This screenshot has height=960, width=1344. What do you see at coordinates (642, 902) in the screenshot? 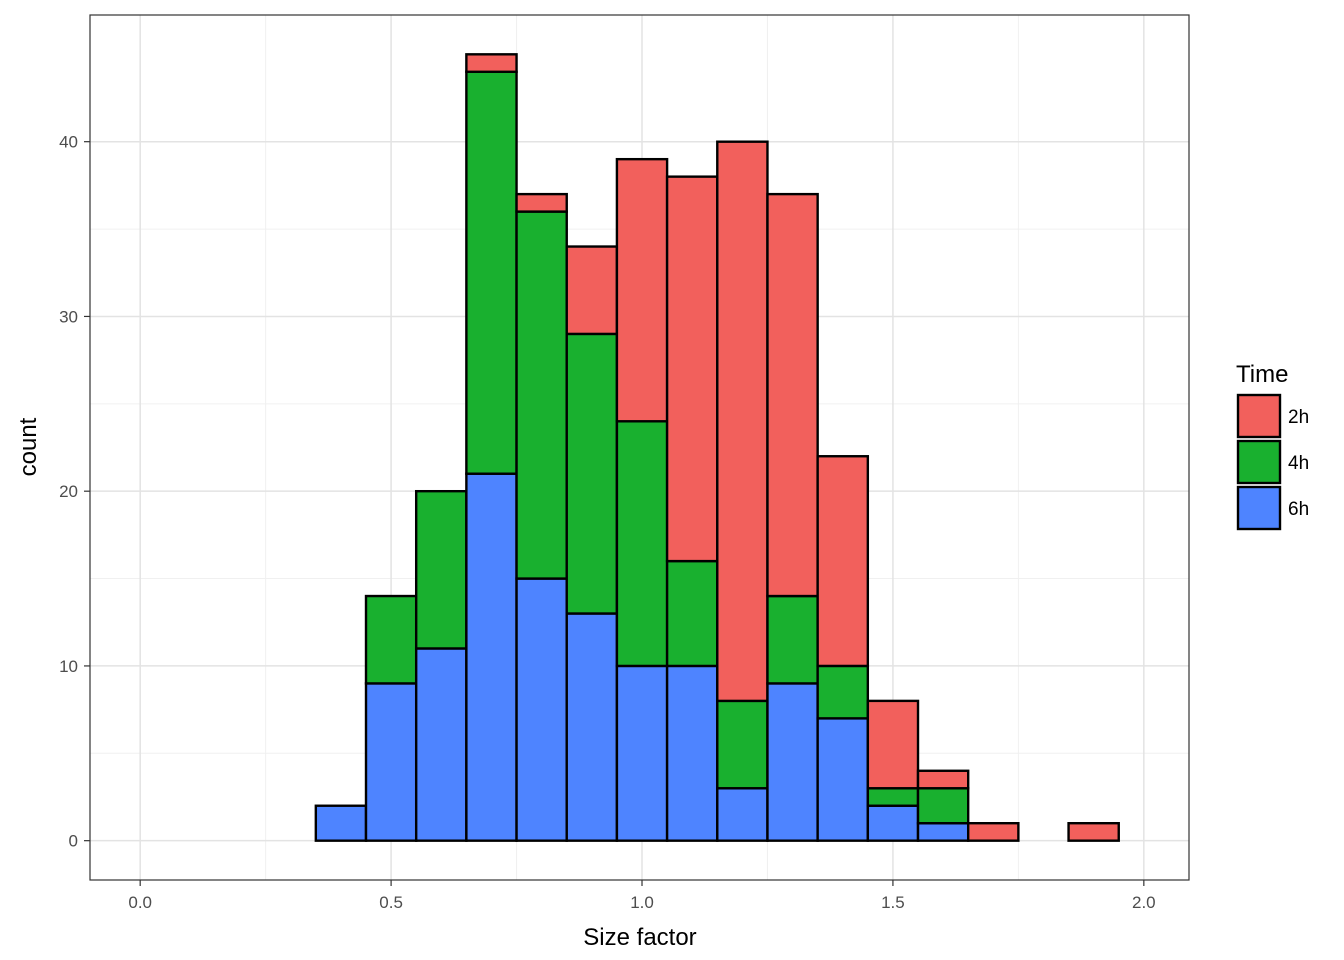
I see `x-tick-label: 1.0` at bounding box center [642, 902].